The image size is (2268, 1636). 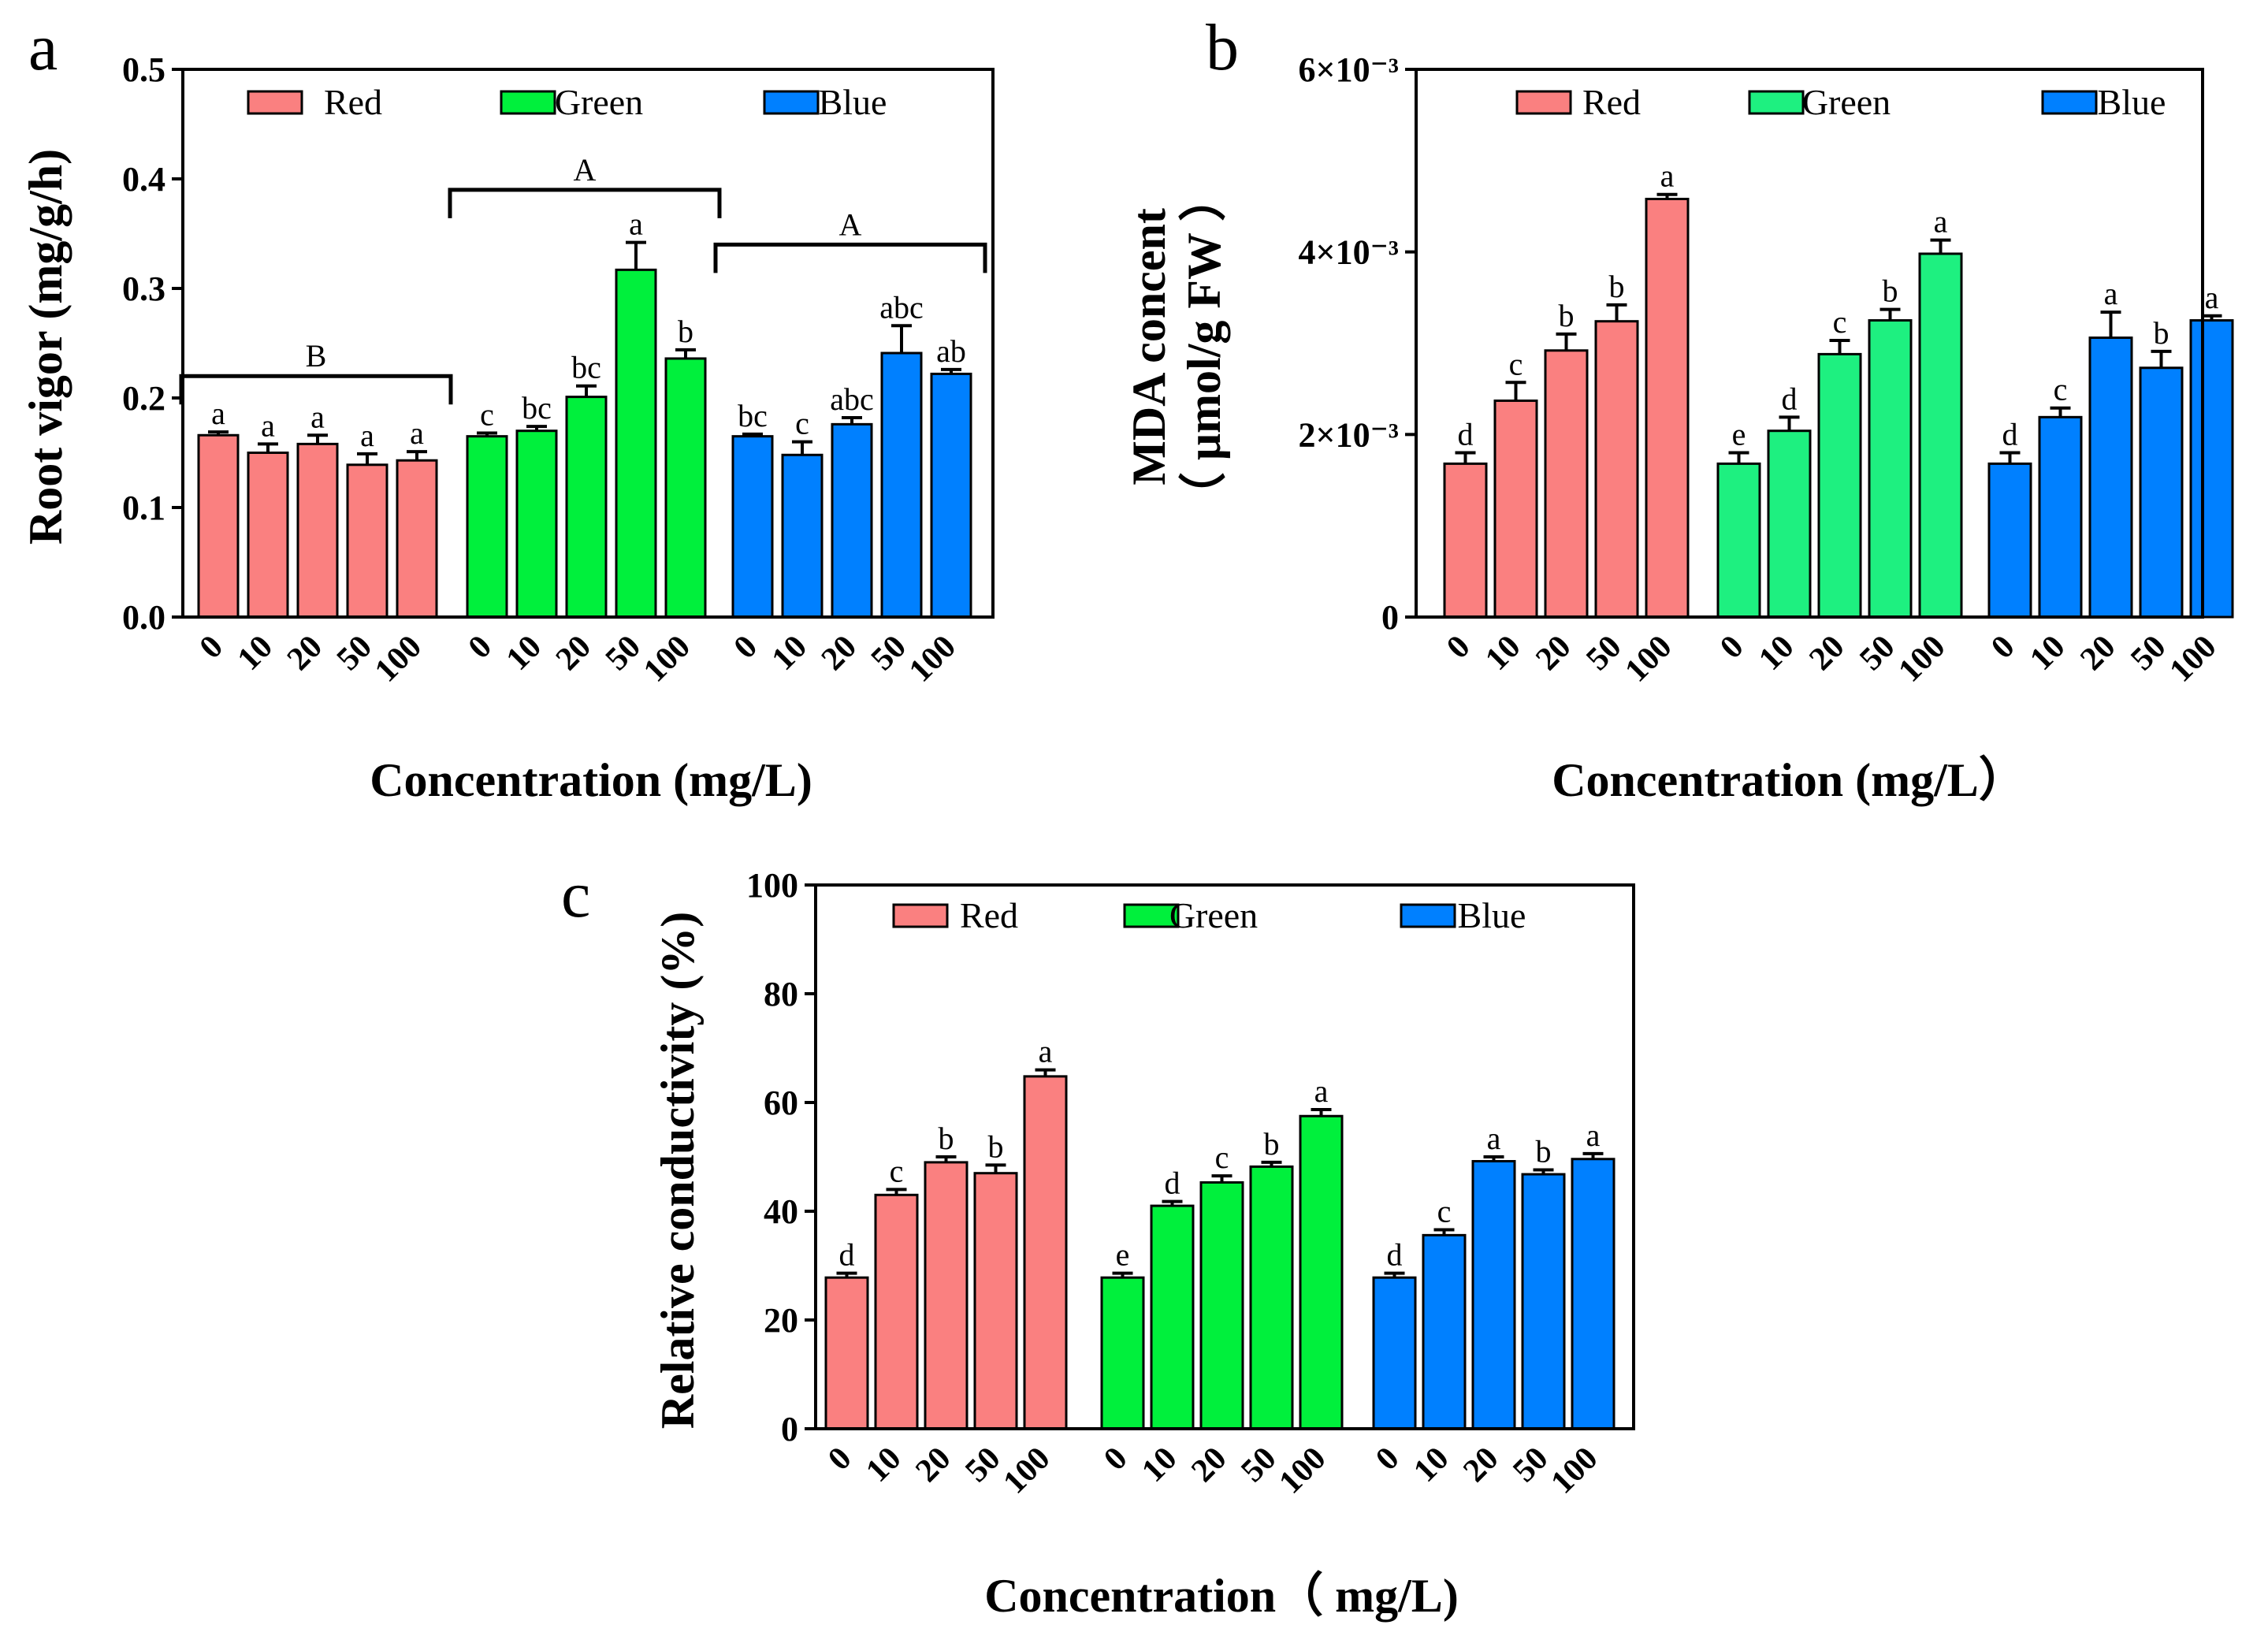 I want to click on panel-c-x-tick-label: 20, so click(x=933, y=1465).